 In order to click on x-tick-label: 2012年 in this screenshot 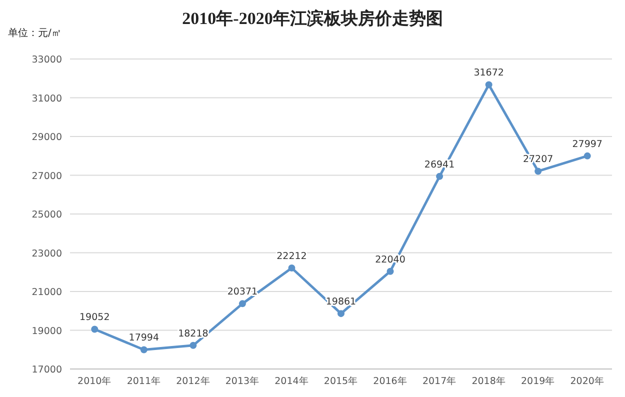, I will do `click(193, 381)`.